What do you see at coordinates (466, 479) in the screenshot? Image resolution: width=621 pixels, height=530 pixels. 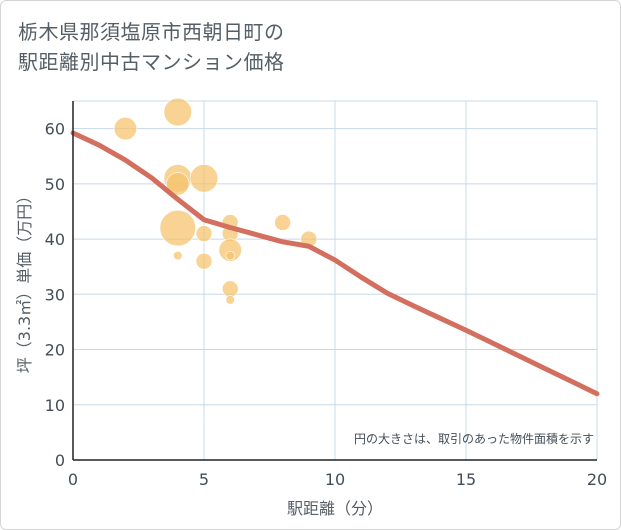 I see `x-tick-label: 15` at bounding box center [466, 479].